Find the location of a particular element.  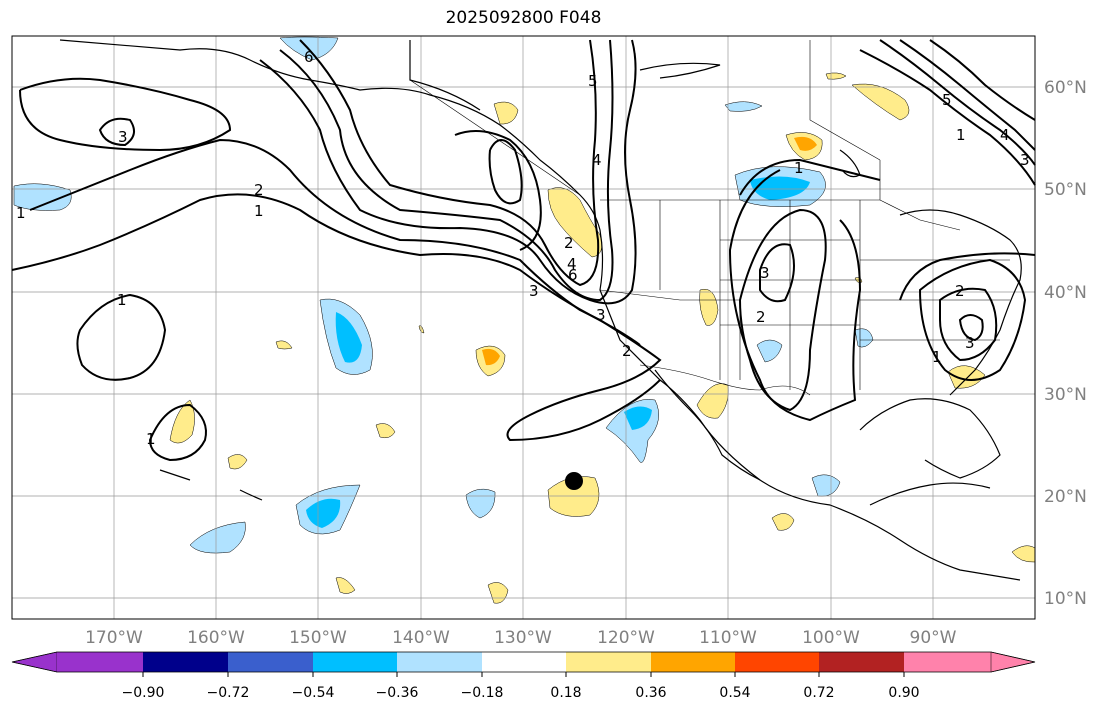

colorbar-tick-label: −0.36 is located at coordinates (397, 693).